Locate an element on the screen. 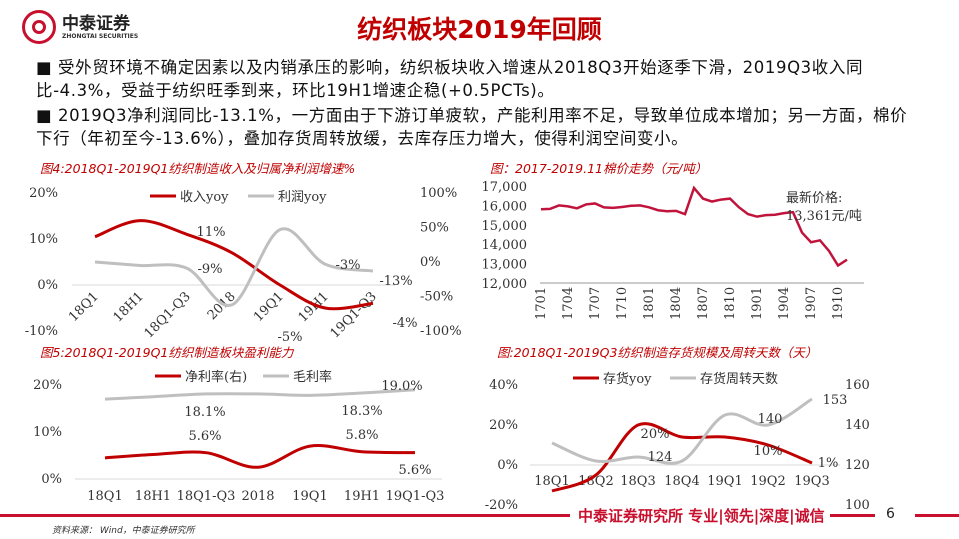  y2-tick-label: 100% is located at coordinates (438, 193).